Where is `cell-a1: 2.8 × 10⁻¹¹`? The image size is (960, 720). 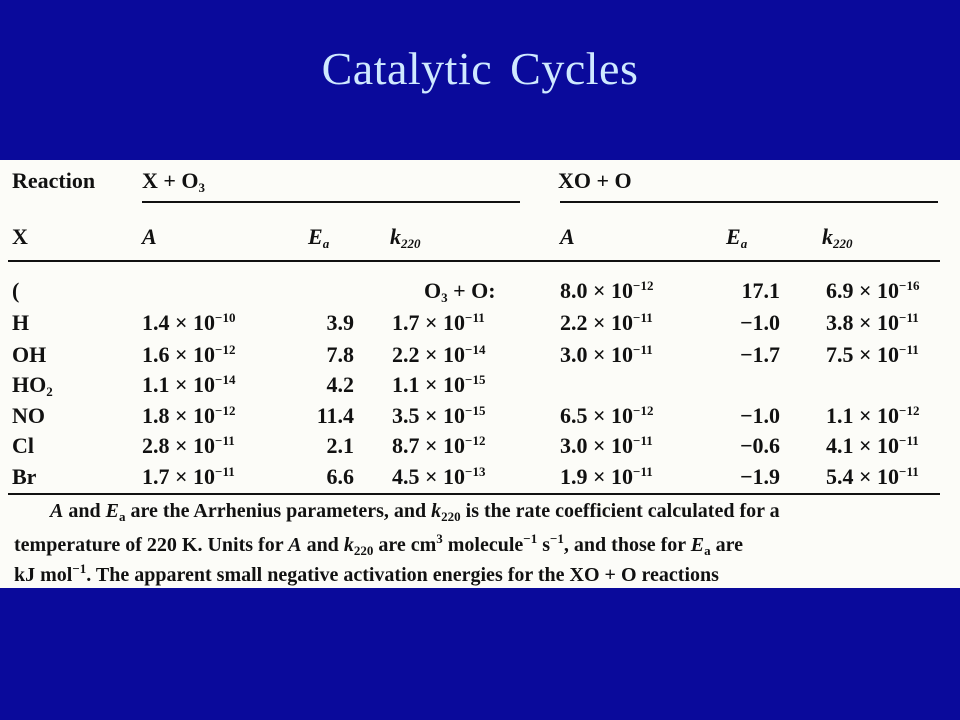 cell-a1: 2.8 × 10⁻¹¹ is located at coordinates (188, 445).